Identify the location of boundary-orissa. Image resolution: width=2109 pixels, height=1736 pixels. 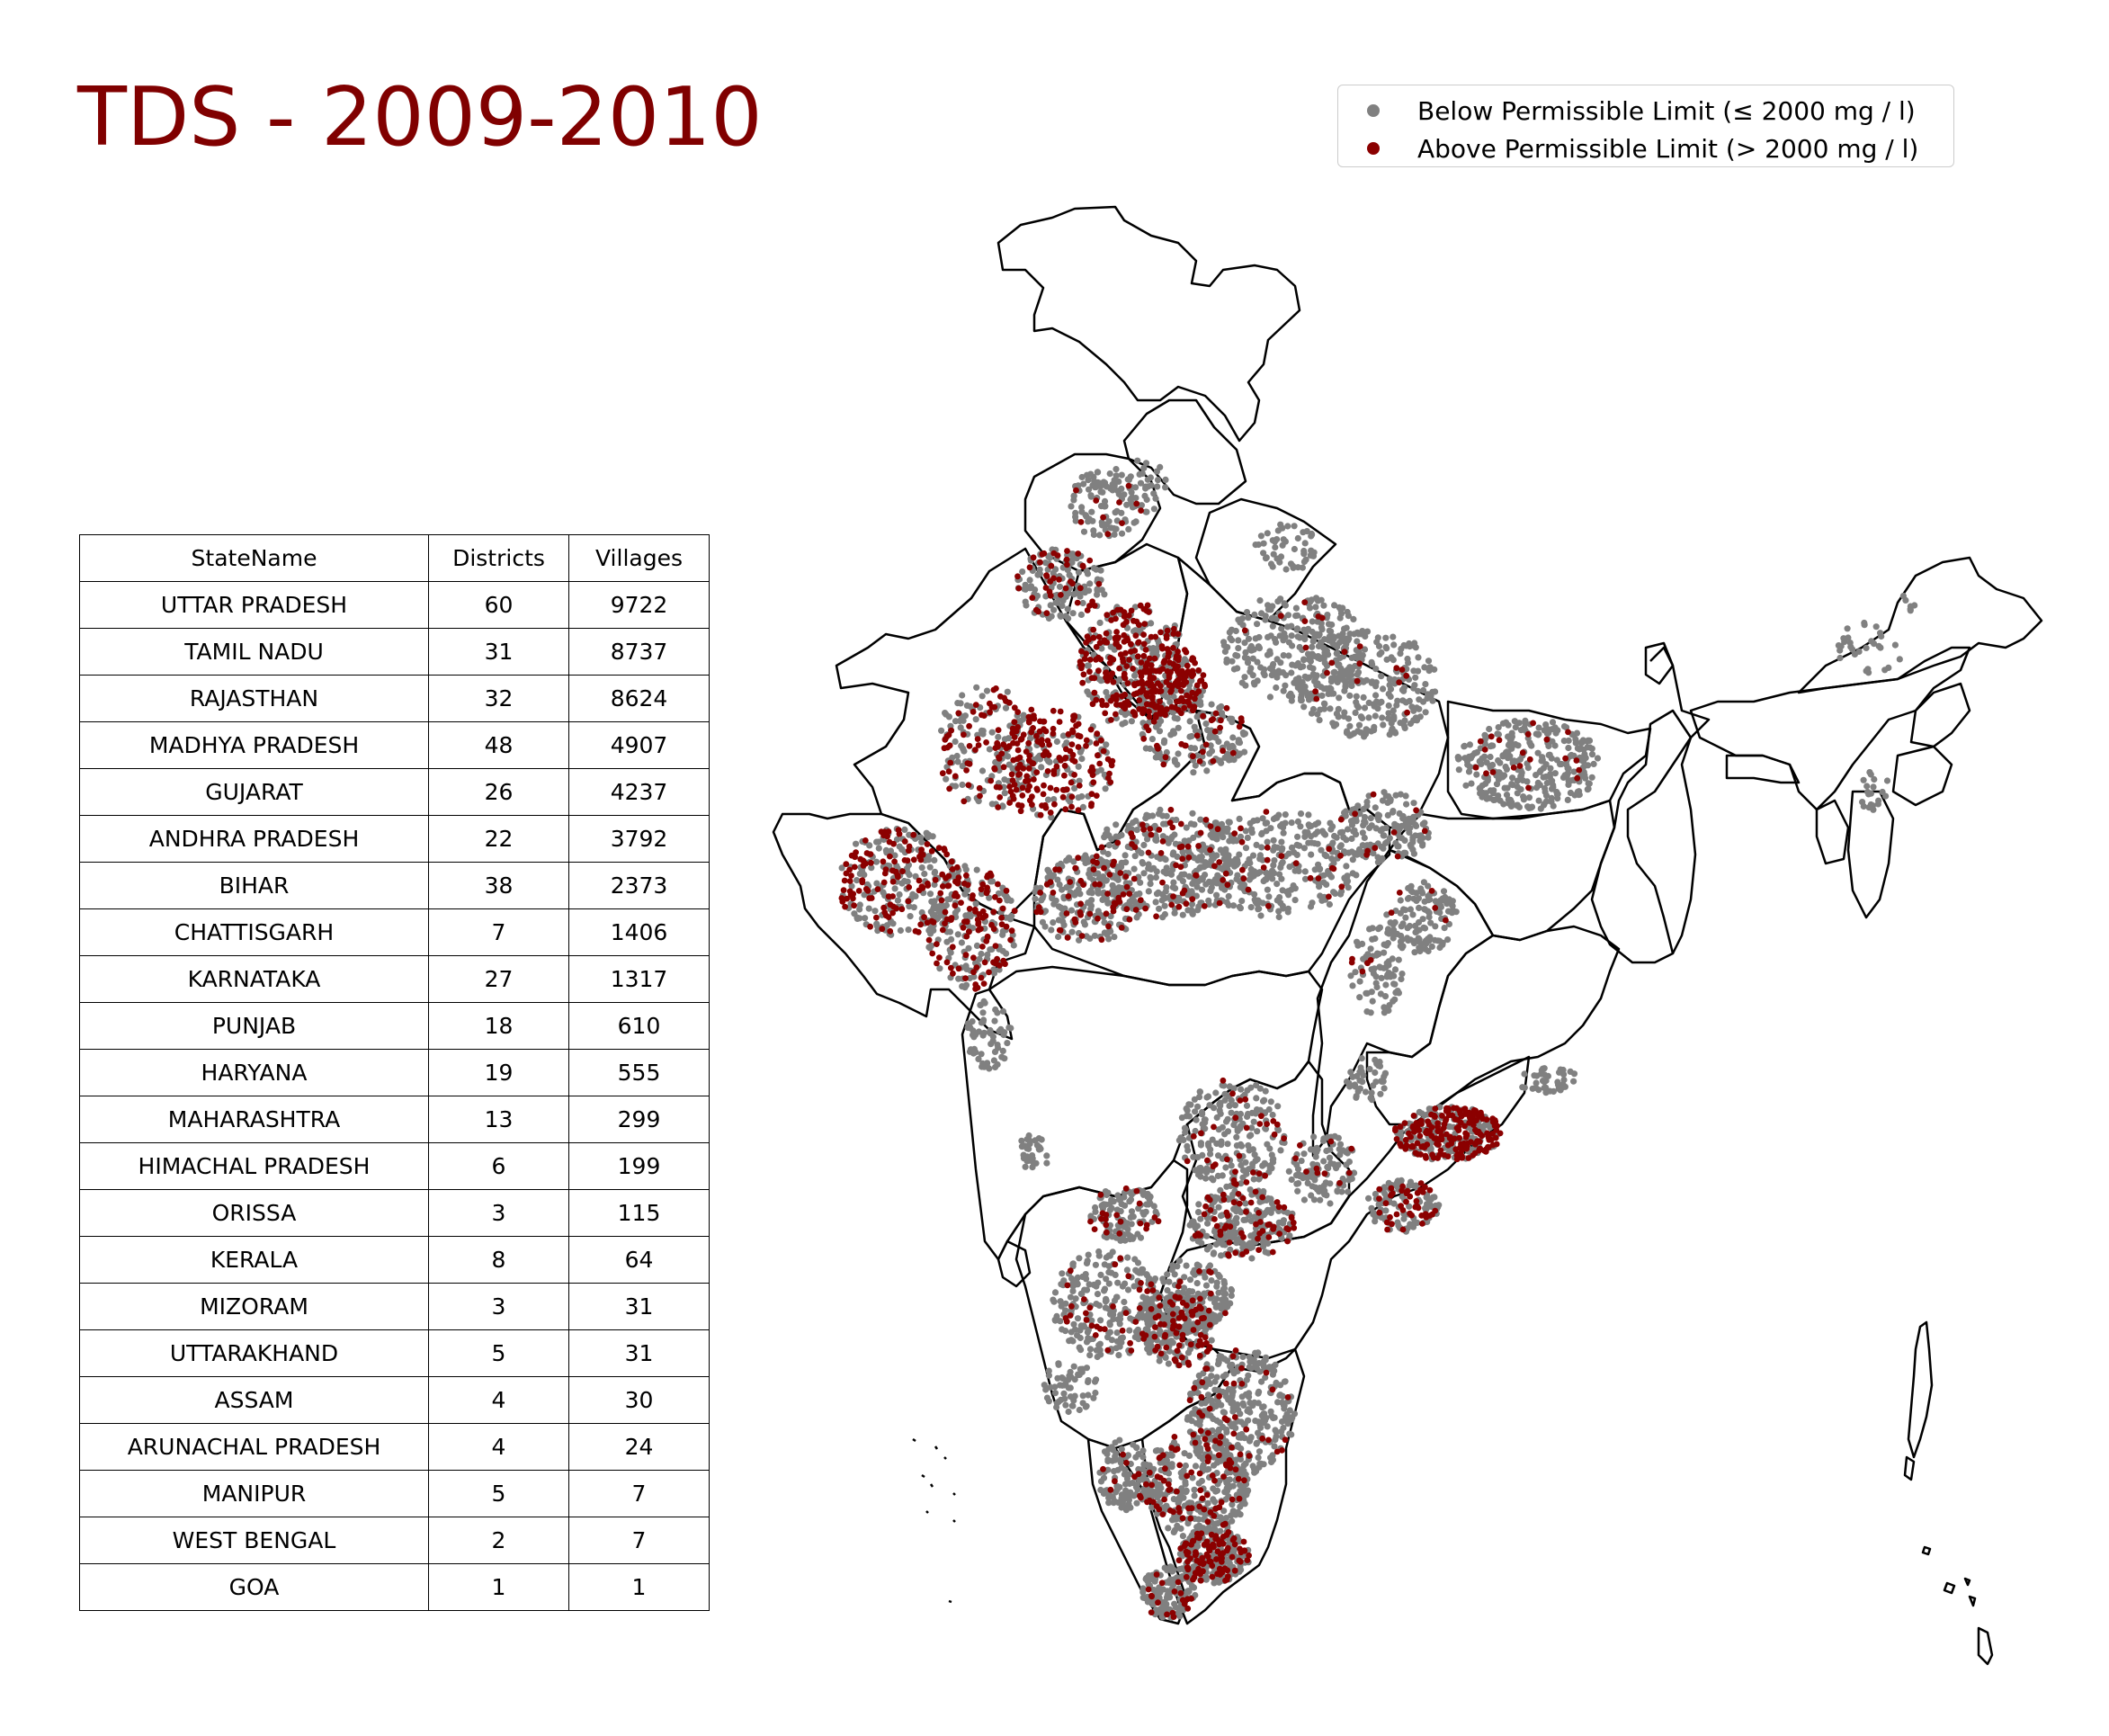
(1493, 1025).